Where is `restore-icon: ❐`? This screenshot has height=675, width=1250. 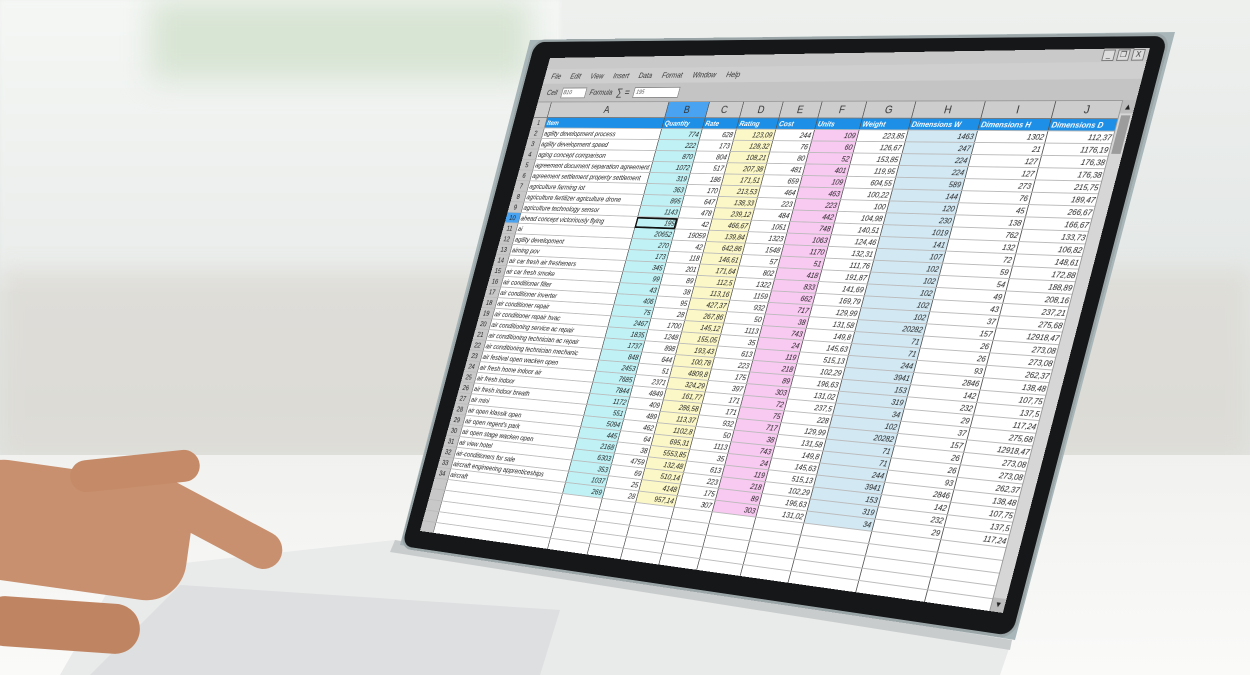
restore-icon: ❐ is located at coordinates (1123, 55).